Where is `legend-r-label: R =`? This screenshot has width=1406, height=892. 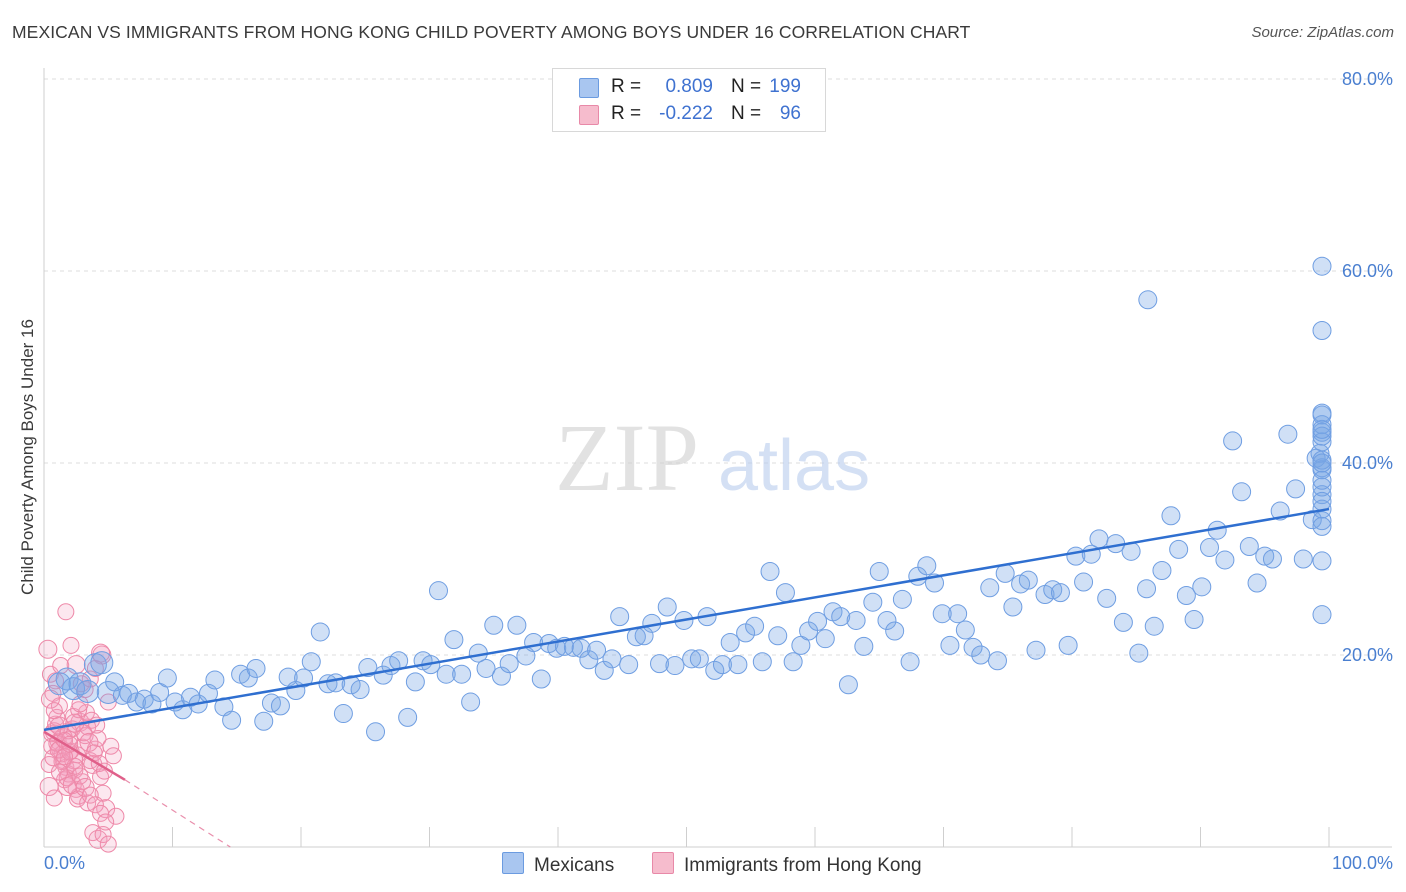
legend-r-label: R = is located at coordinates (626, 86).